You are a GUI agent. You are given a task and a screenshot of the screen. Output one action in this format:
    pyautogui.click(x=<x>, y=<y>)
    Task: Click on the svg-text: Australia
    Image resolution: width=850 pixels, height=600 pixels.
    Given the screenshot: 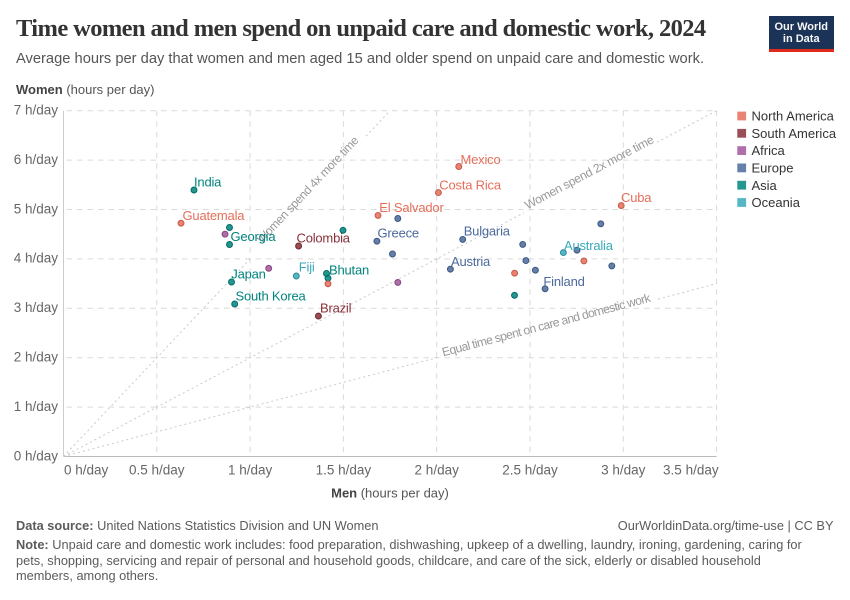 What is the action you would take?
    pyautogui.click(x=589, y=245)
    